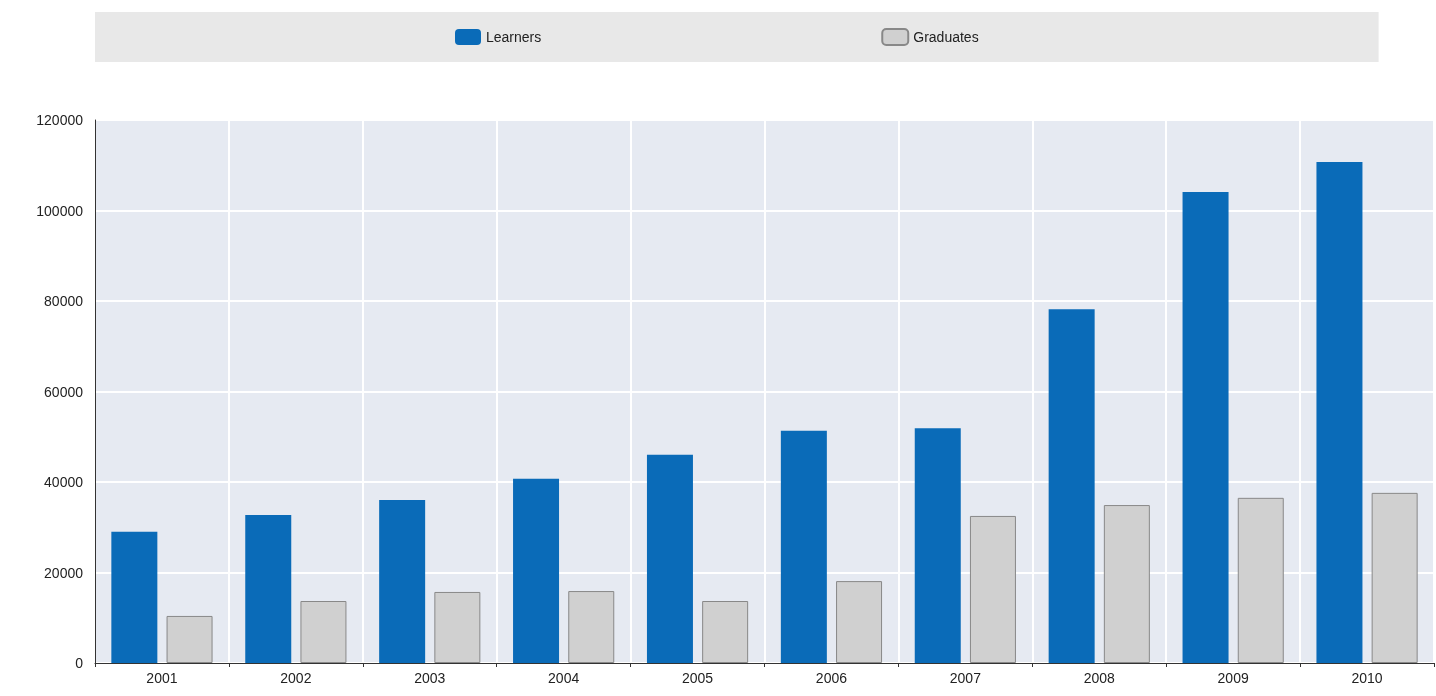 The image size is (1436, 696). I want to click on legend-label: Learners, so click(514, 37).